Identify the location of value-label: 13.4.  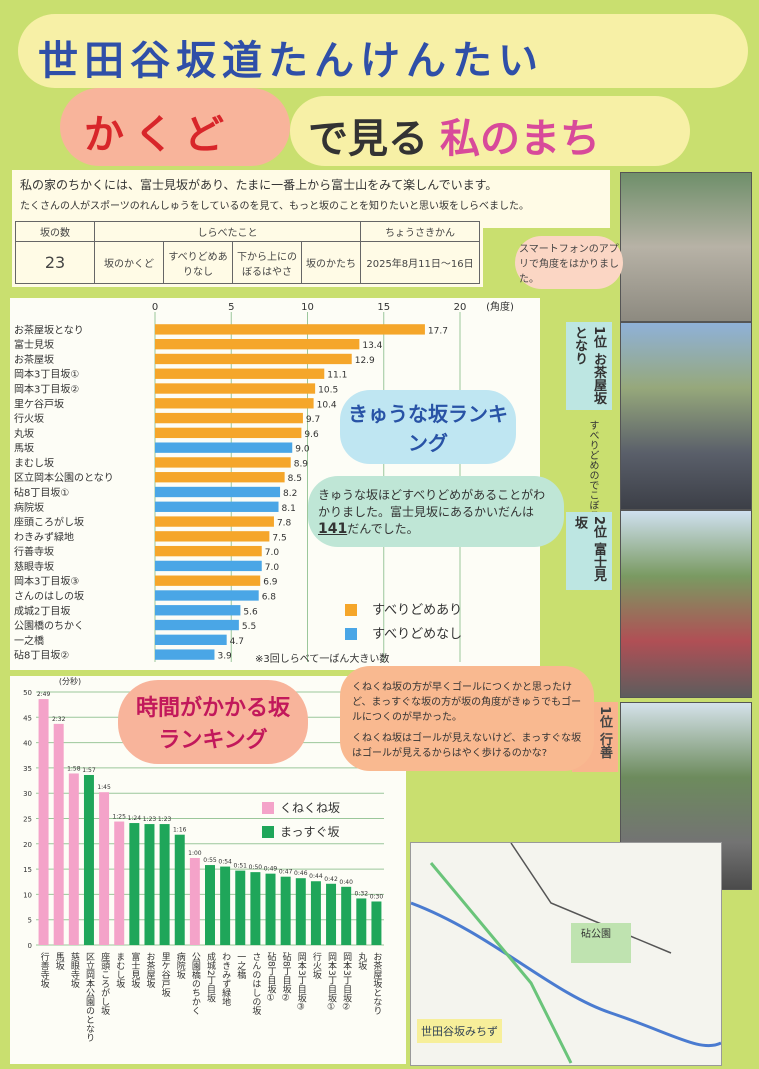
(372, 346).